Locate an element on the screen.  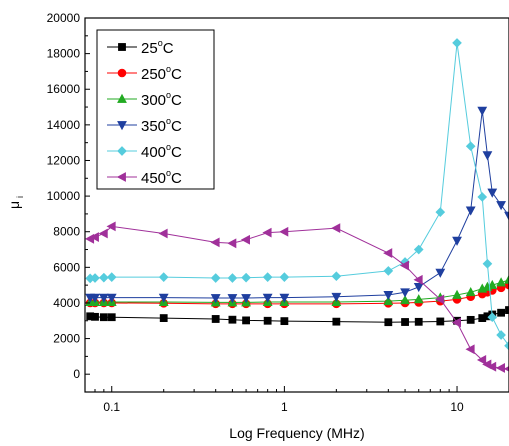
y-tick-label: 6000 is located at coordinates (66, 267).